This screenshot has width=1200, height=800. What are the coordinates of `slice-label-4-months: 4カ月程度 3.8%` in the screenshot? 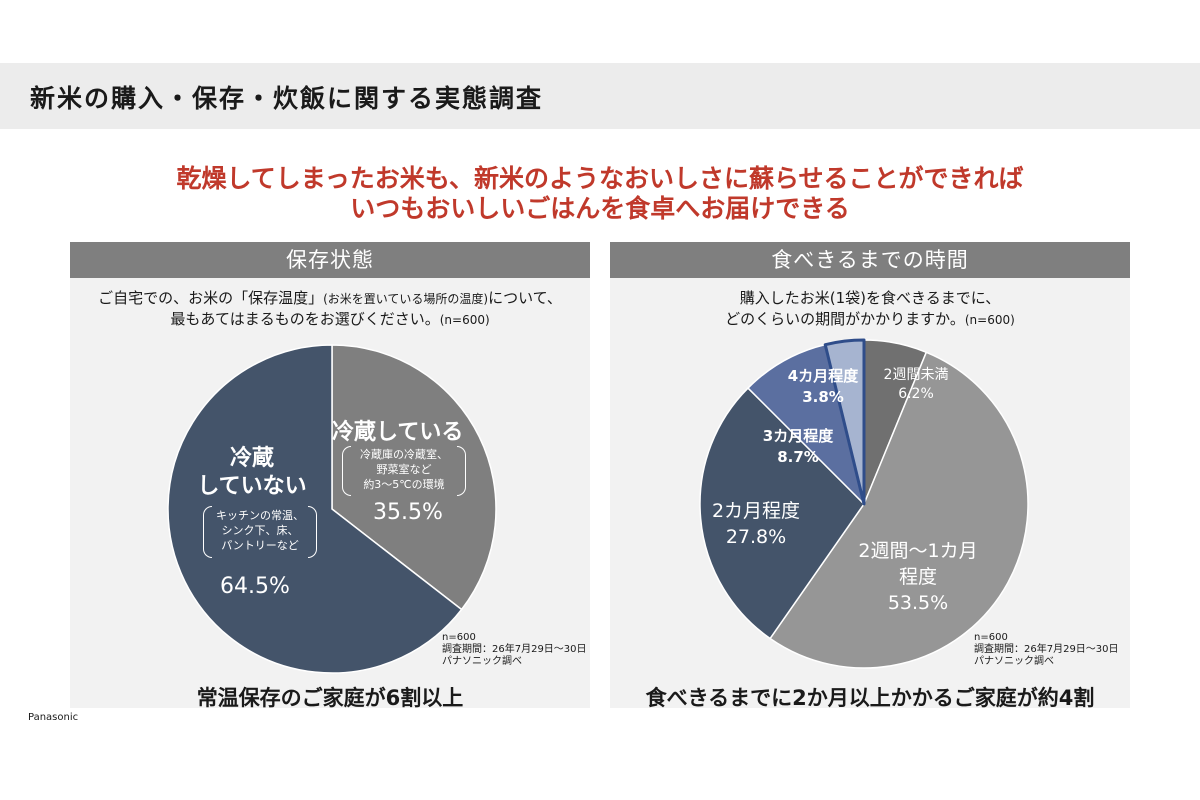 It's located at (823, 386).